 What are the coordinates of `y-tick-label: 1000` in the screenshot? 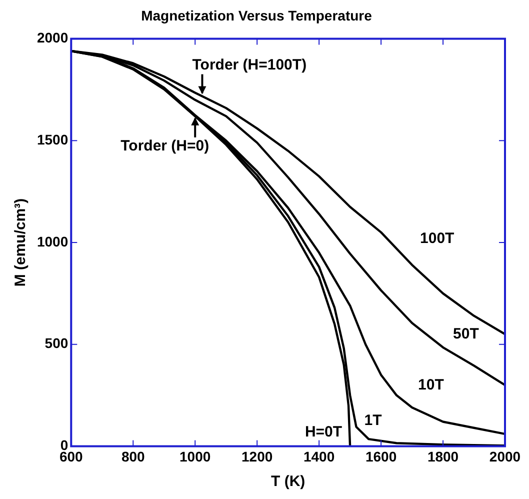 It's located at (52, 241).